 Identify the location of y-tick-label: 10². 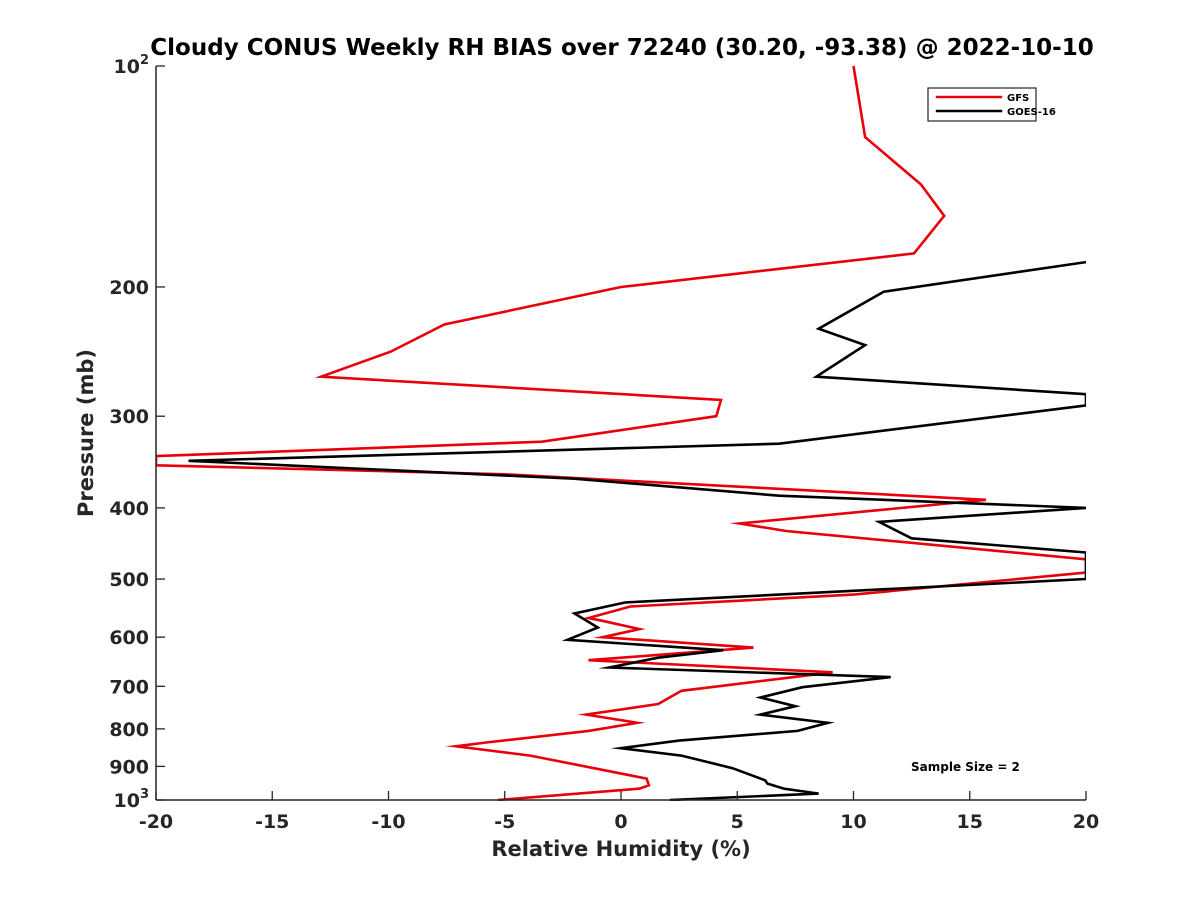
(132, 65).